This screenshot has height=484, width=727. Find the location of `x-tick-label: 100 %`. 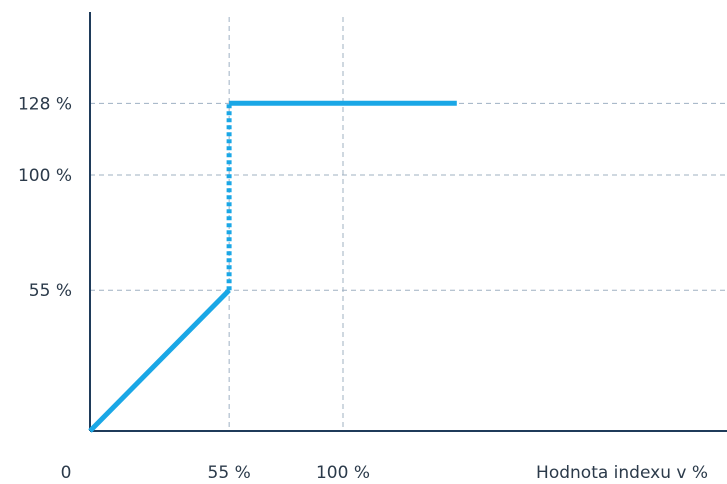

x-tick-label: 100 % is located at coordinates (343, 473).